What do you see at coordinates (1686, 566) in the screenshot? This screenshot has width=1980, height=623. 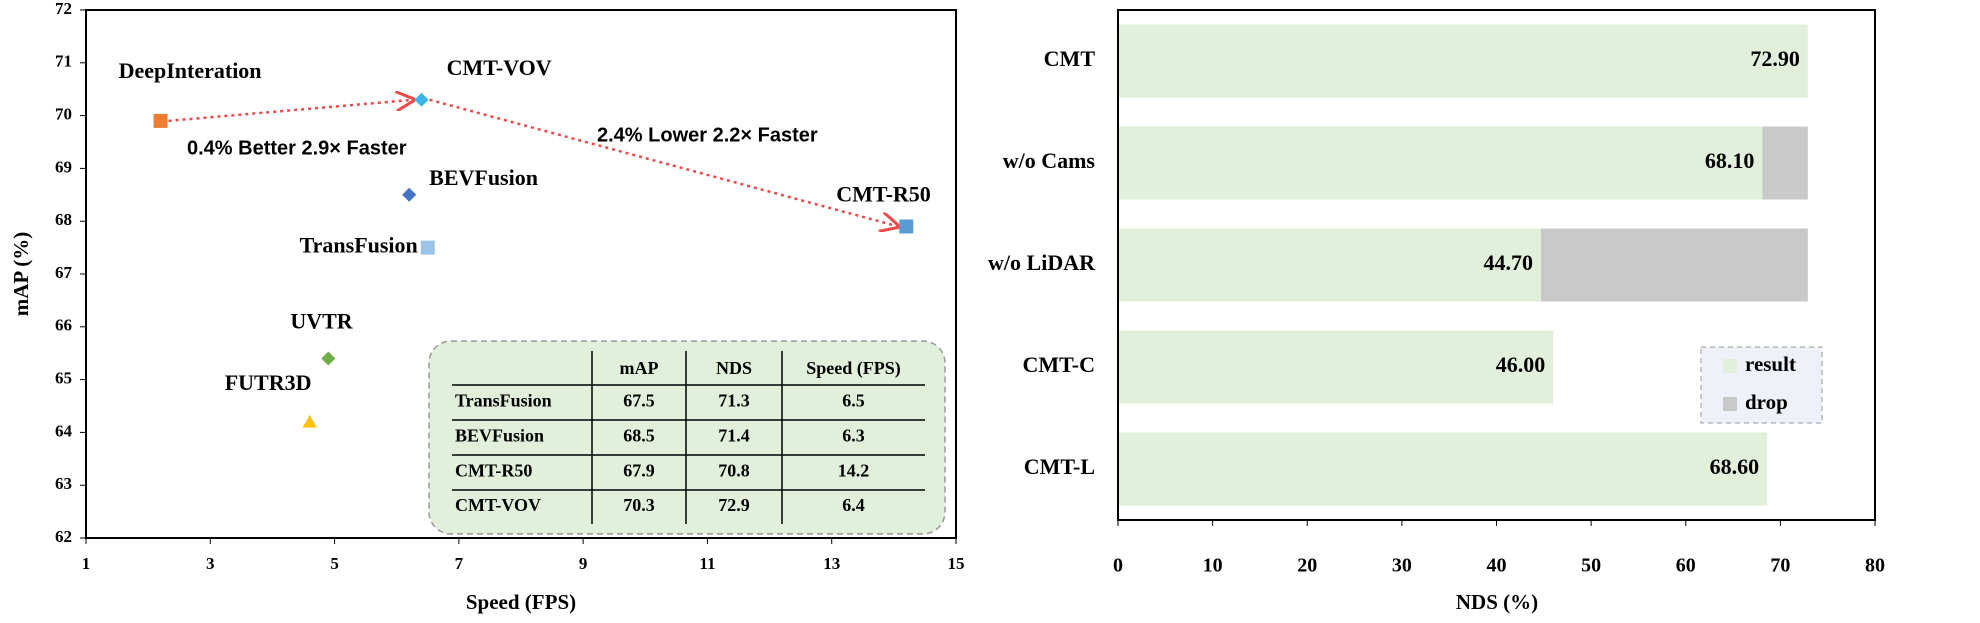 I see `x-tick-label: 60` at bounding box center [1686, 566].